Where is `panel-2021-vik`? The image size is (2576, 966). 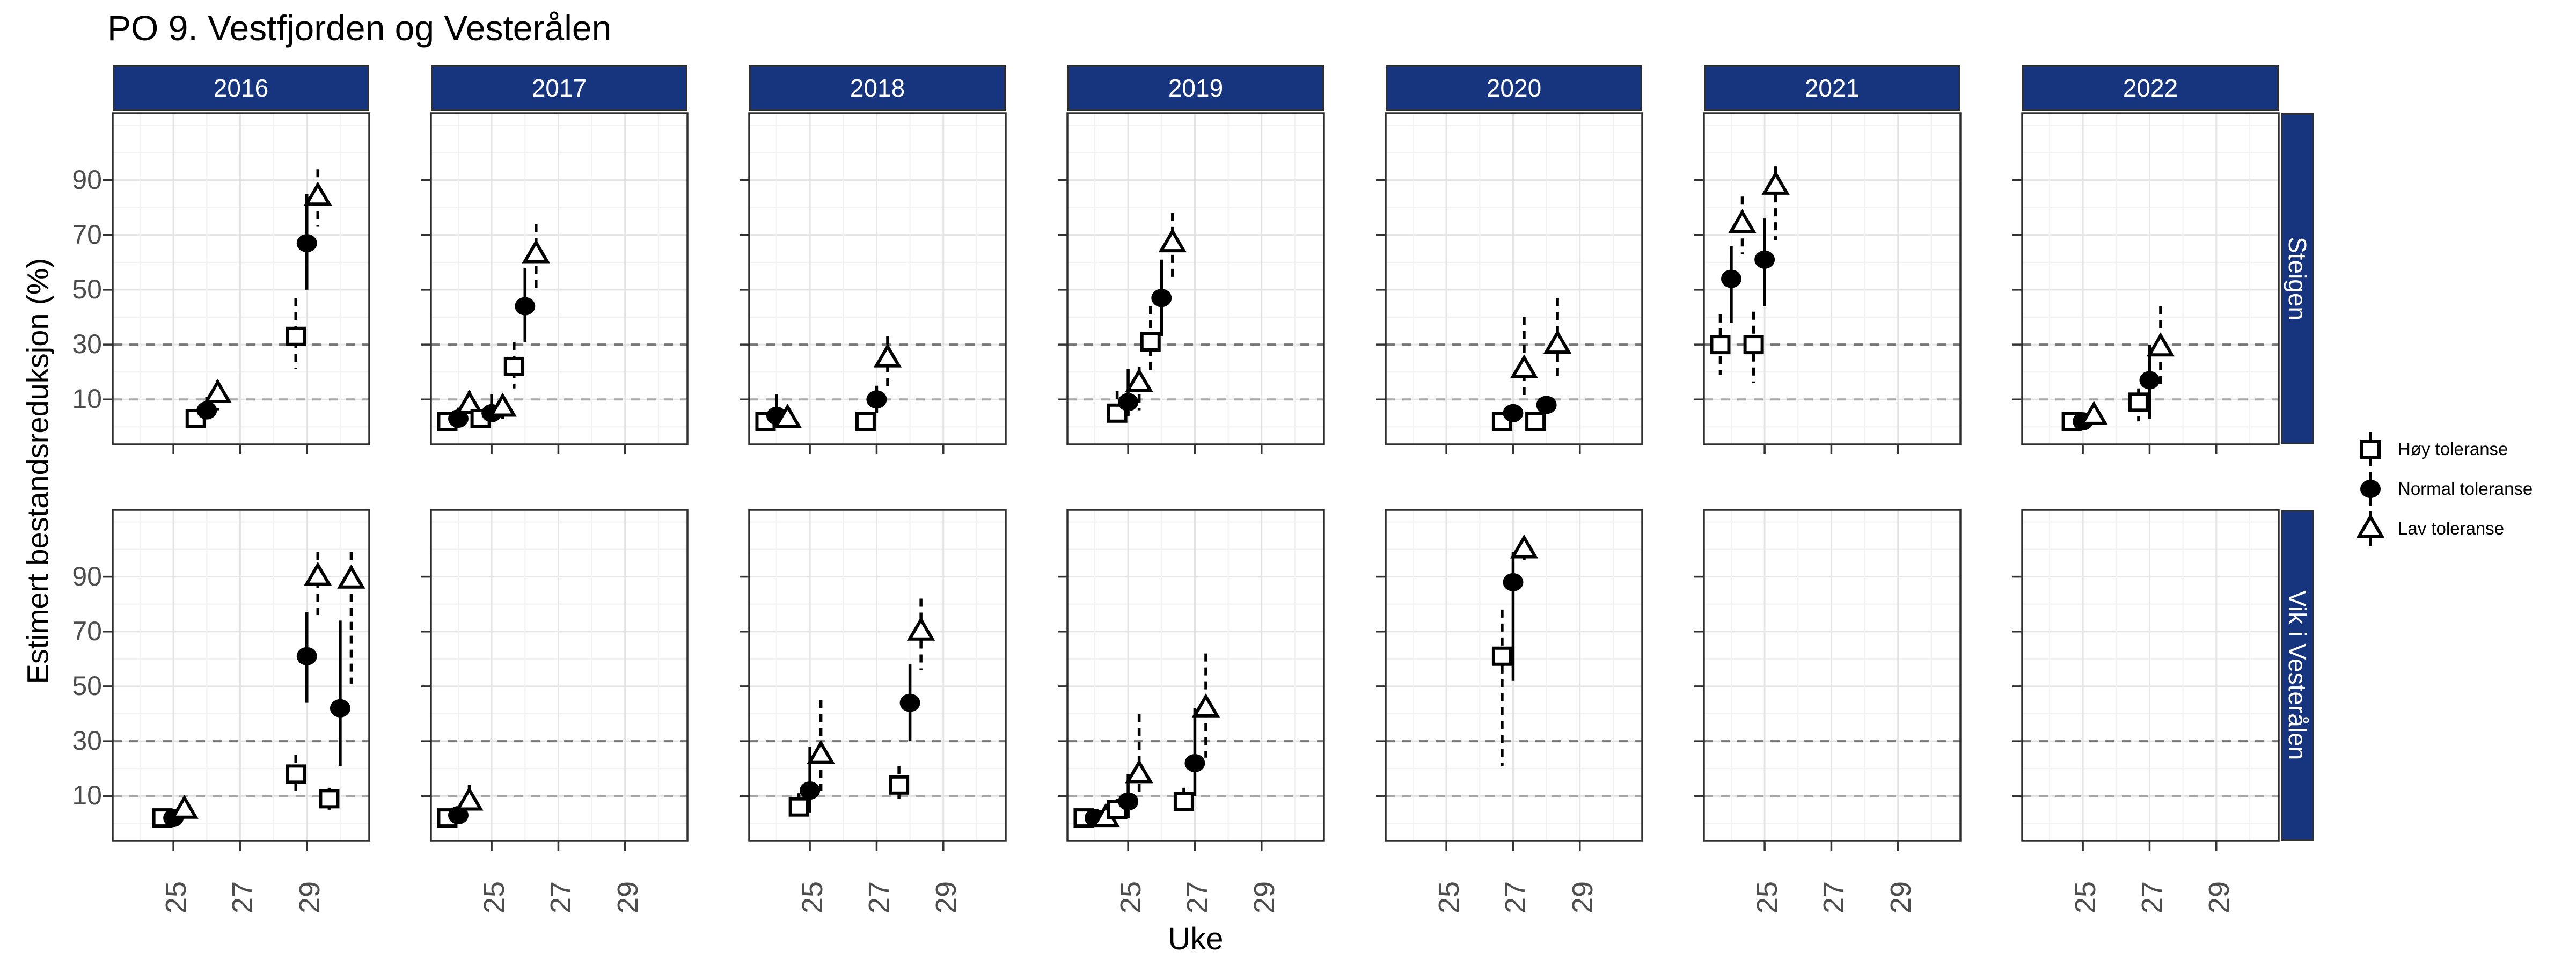 panel-2021-vik is located at coordinates (1828, 680).